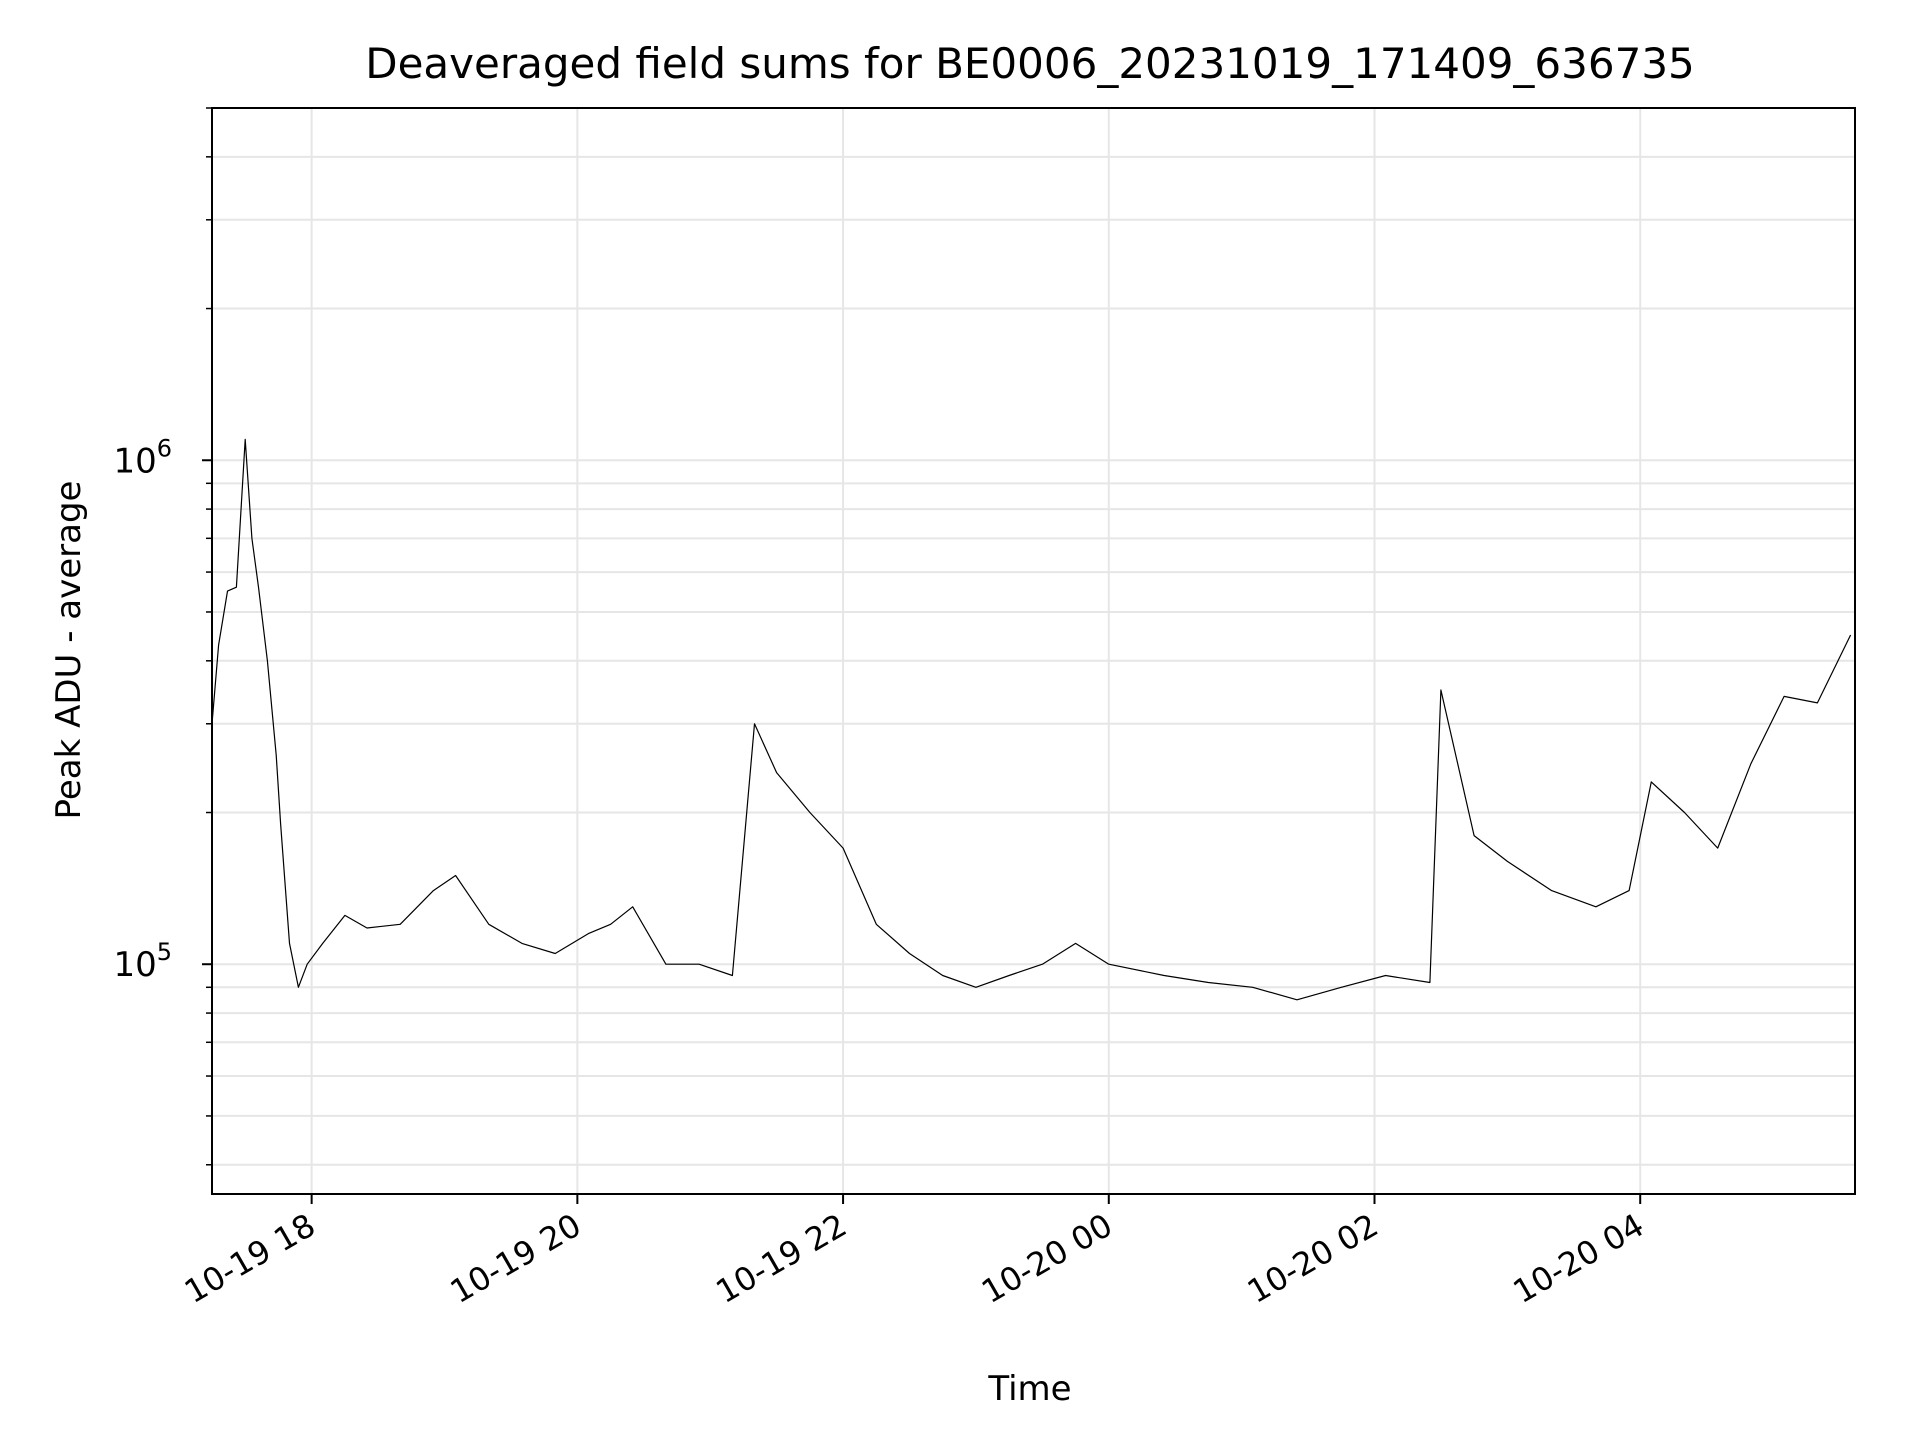  What do you see at coordinates (1029, 1389) in the screenshot?
I see `x-axis-label: Time` at bounding box center [1029, 1389].